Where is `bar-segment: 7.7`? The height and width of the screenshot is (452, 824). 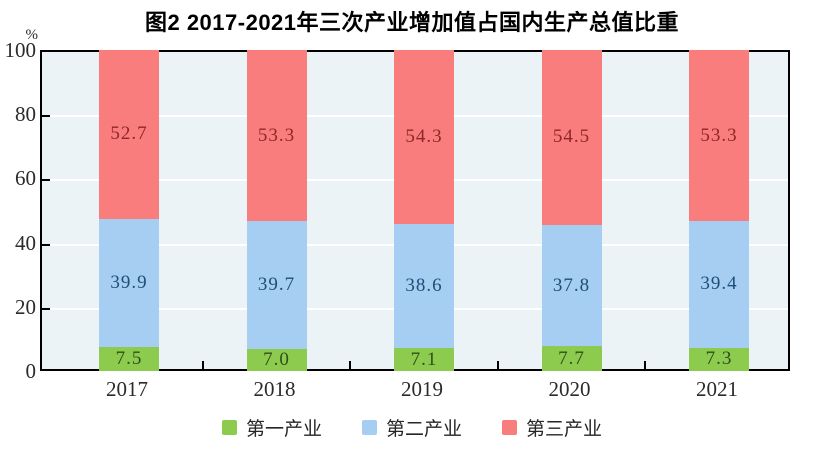
bar-segment: 7.7 is located at coordinates (571, 358).